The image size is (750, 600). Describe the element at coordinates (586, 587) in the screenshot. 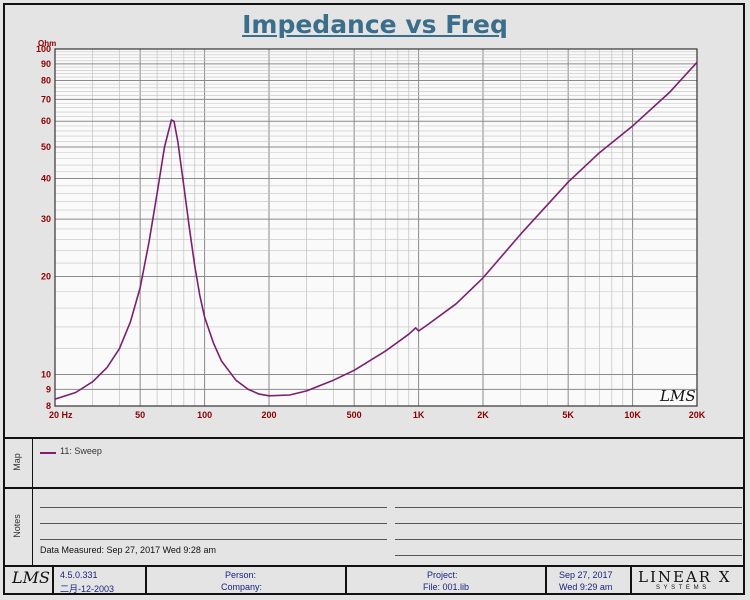

I see `footer-time: Wed 9:29 am` at that location.